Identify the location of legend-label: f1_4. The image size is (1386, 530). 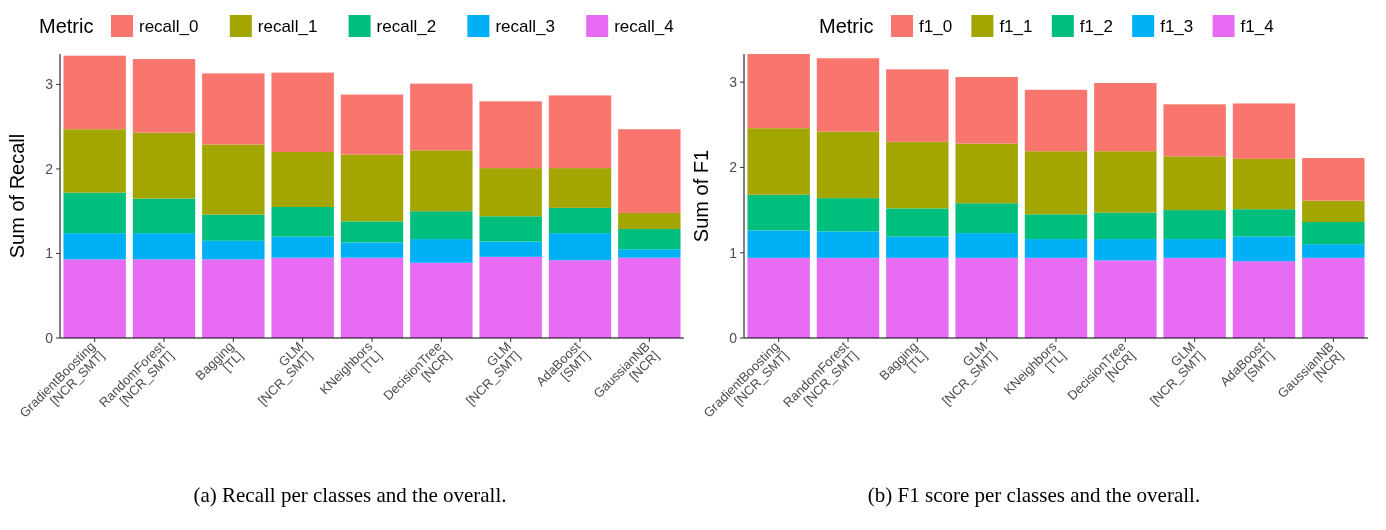
(1257, 26).